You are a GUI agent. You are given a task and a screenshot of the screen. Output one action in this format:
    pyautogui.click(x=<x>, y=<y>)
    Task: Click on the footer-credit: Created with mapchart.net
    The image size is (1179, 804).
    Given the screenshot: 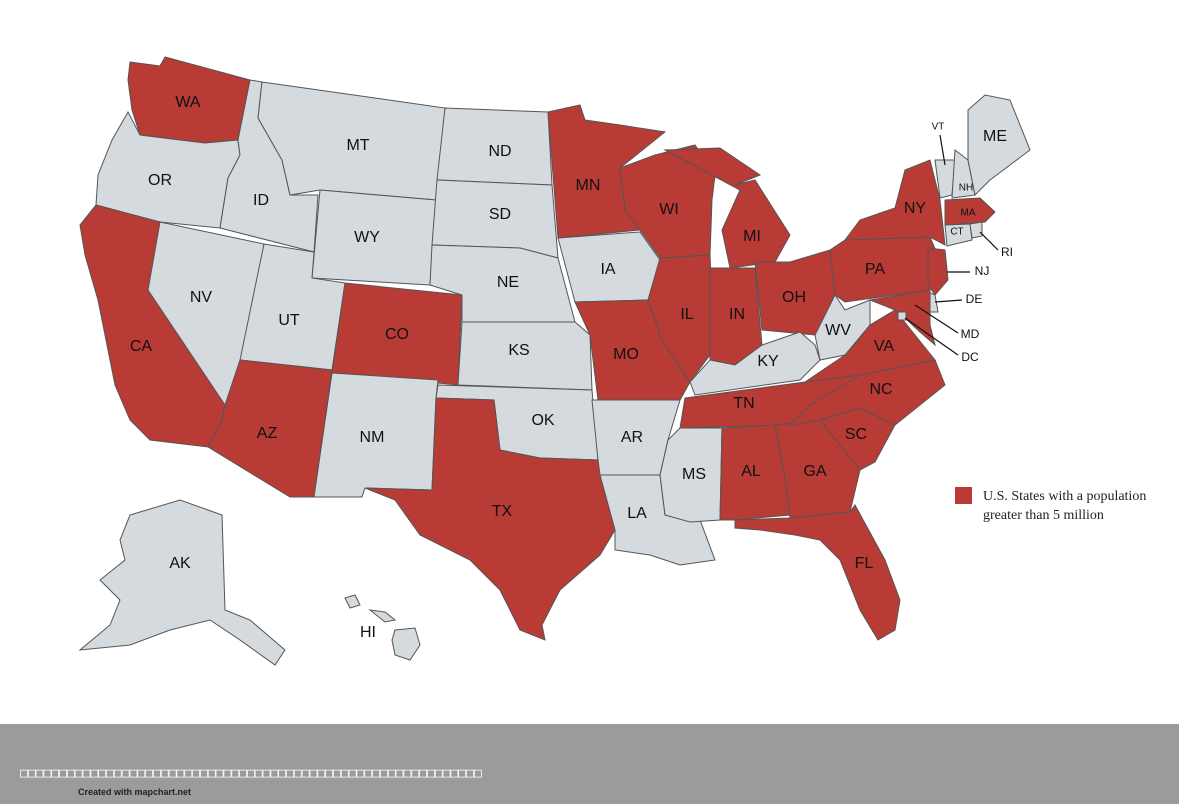 What is the action you would take?
    pyautogui.click(x=135, y=792)
    